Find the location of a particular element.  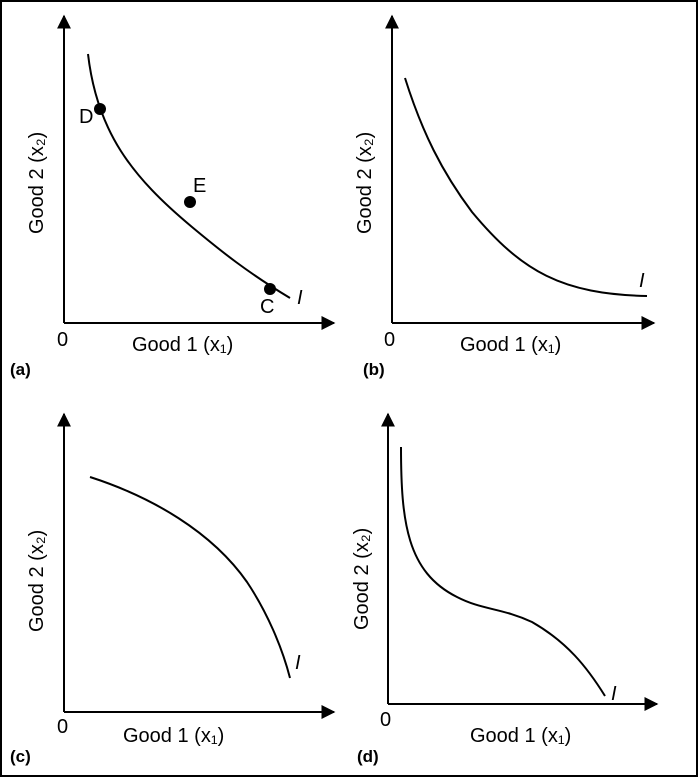

origin-label-a: 0 is located at coordinates (62, 340).